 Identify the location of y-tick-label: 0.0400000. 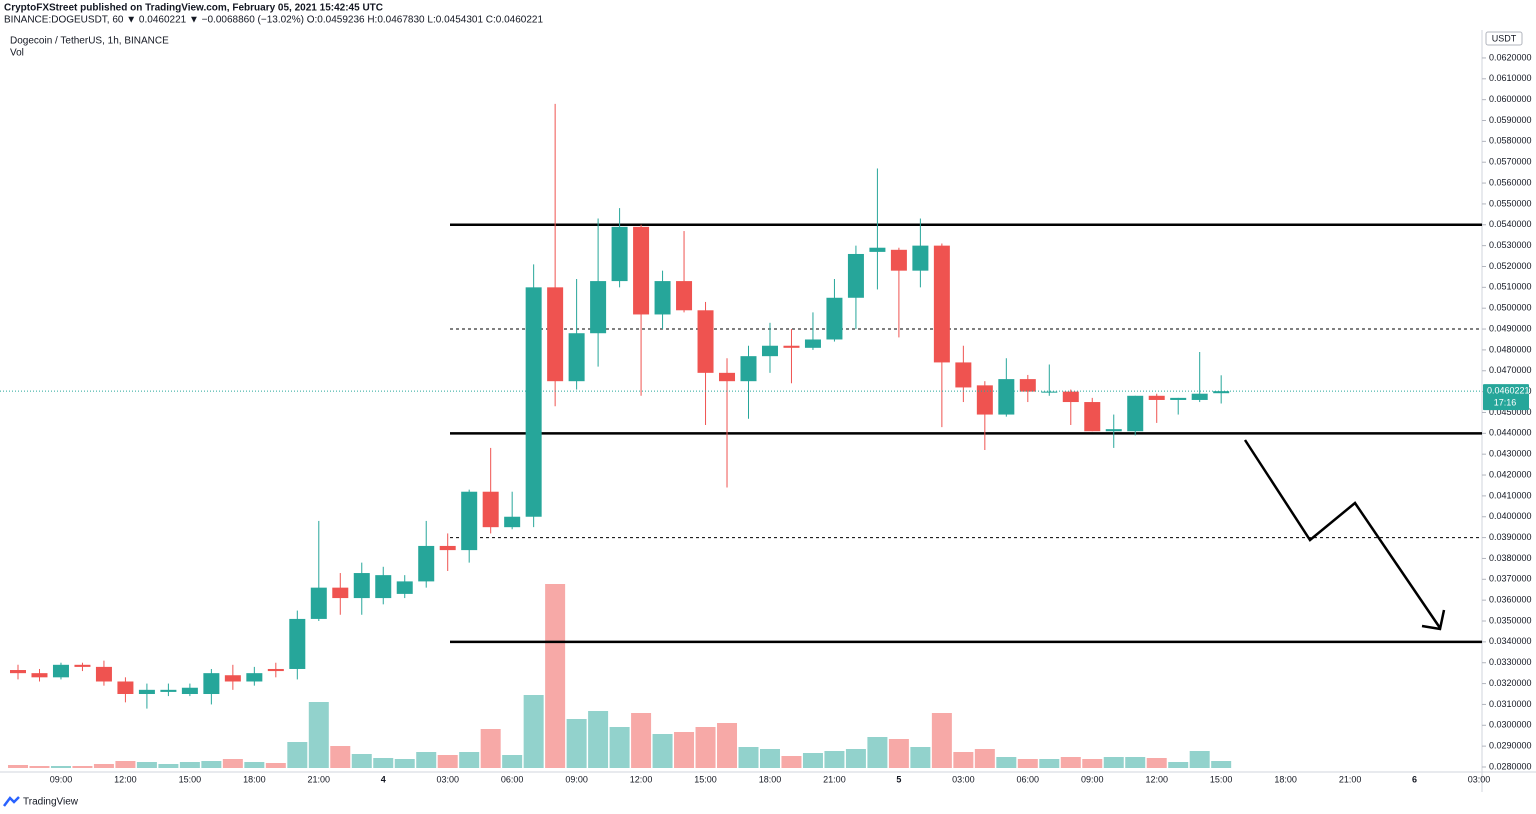
(1510, 516).